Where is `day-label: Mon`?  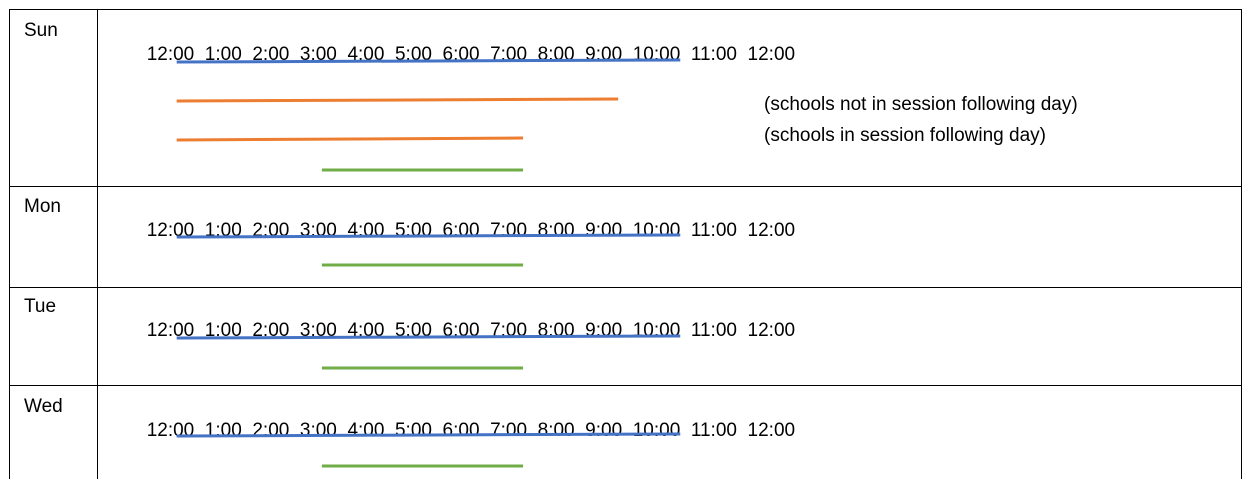
day-label: Mon is located at coordinates (42, 206).